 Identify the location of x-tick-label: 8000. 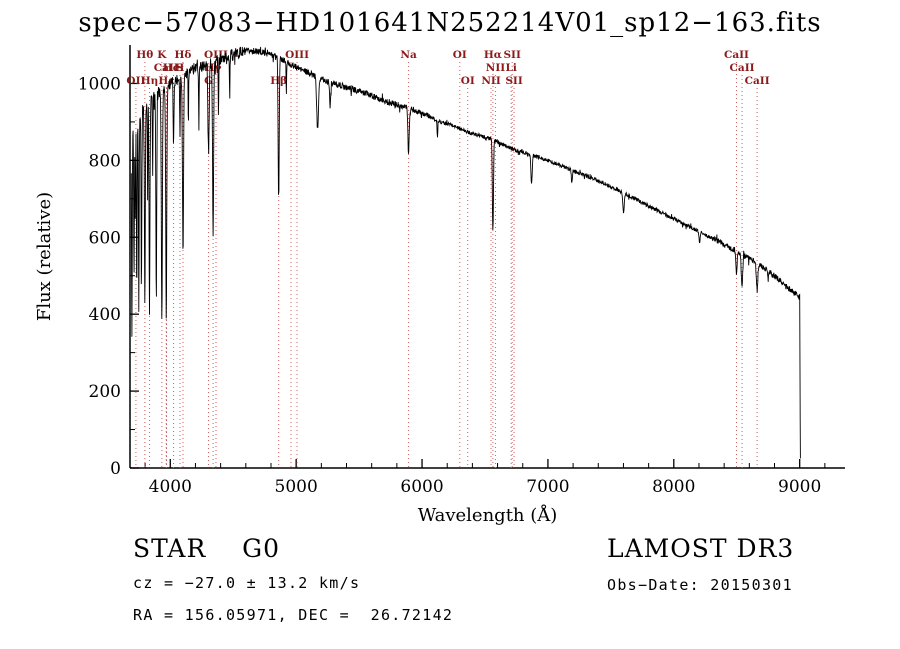
(673, 487).